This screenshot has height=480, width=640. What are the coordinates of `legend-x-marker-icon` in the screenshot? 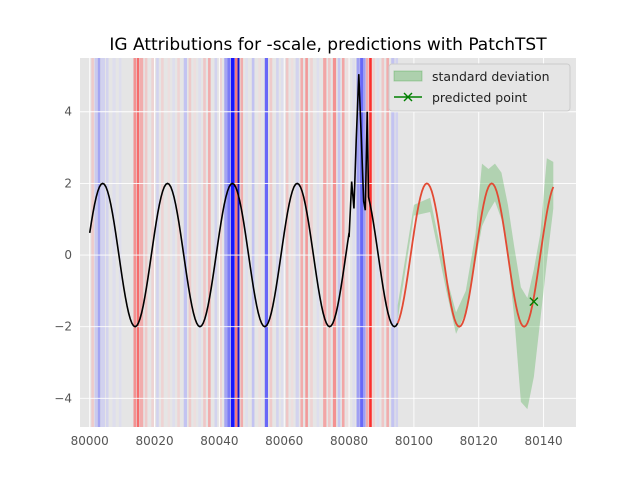 It's located at (408, 97).